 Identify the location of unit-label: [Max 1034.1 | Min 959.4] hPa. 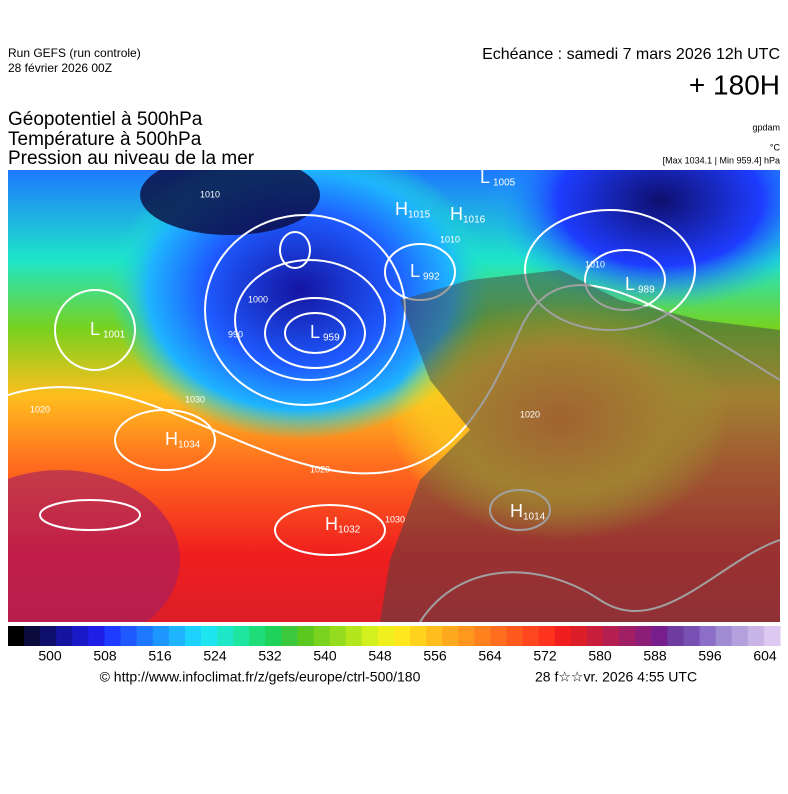
(721, 160).